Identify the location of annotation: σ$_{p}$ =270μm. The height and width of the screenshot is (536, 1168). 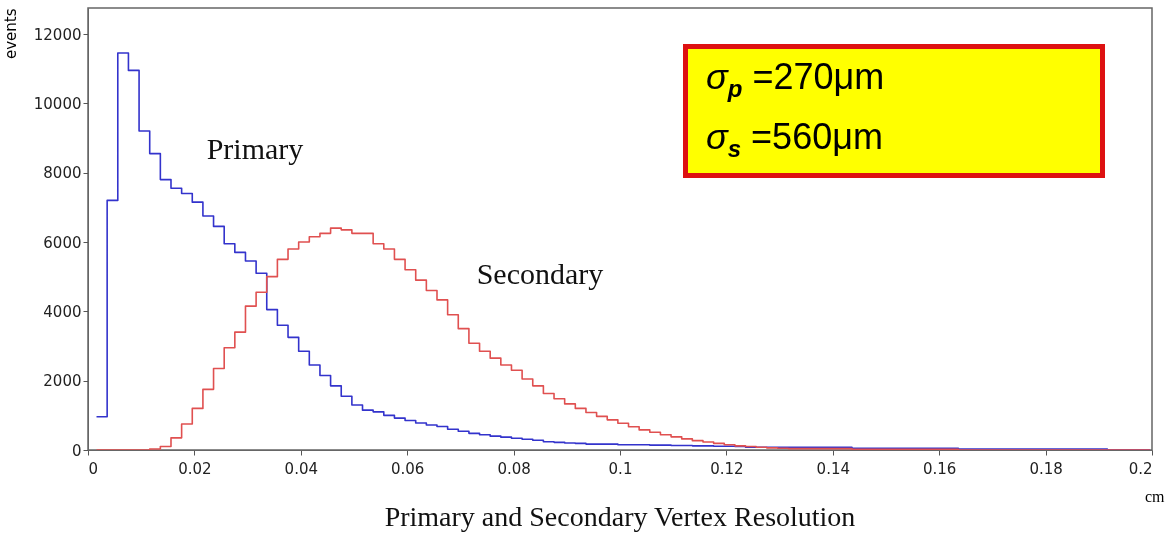
(796, 80).